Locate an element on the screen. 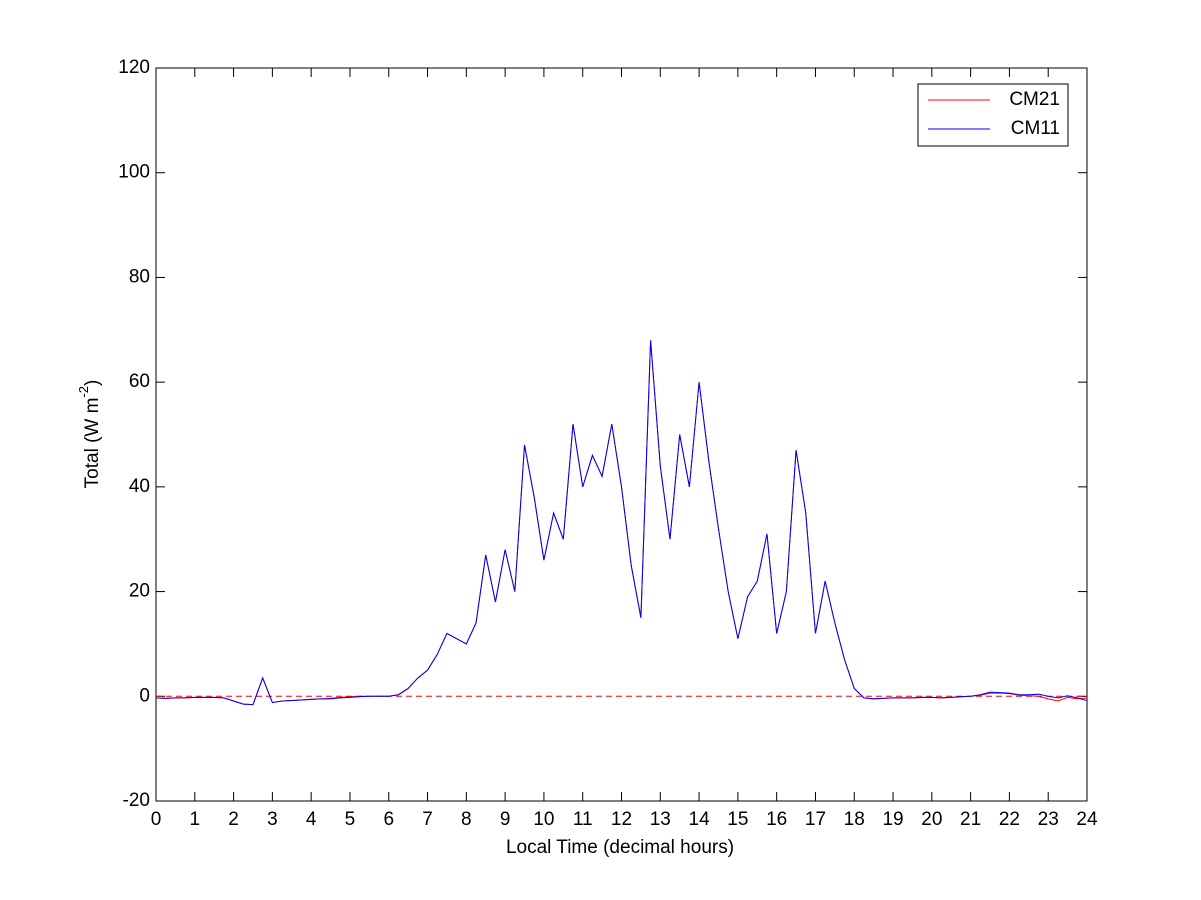  x-tick-label: 18 is located at coordinates (854, 819).